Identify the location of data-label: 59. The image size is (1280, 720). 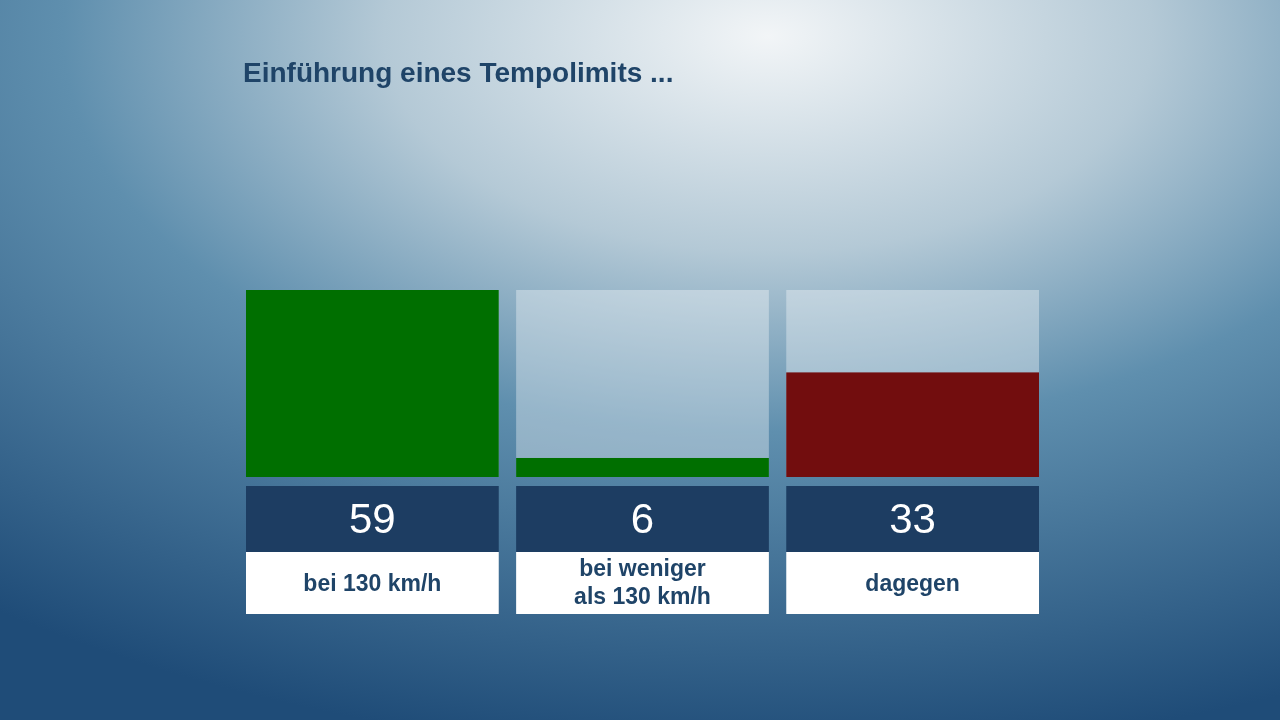
(372, 518).